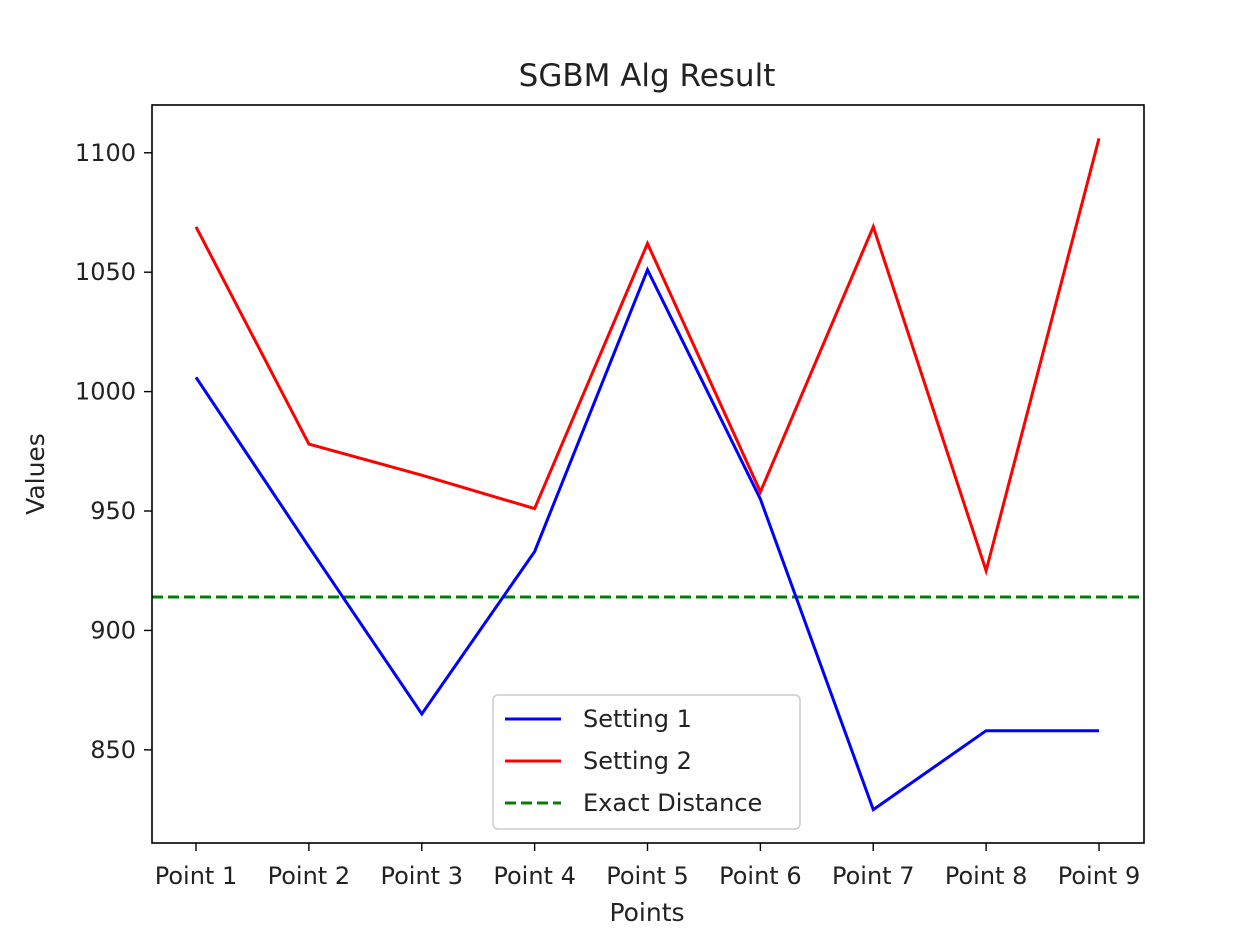 This screenshot has width=1238, height=936. What do you see at coordinates (637, 719) in the screenshot?
I see `legend-label: Setting 1` at bounding box center [637, 719].